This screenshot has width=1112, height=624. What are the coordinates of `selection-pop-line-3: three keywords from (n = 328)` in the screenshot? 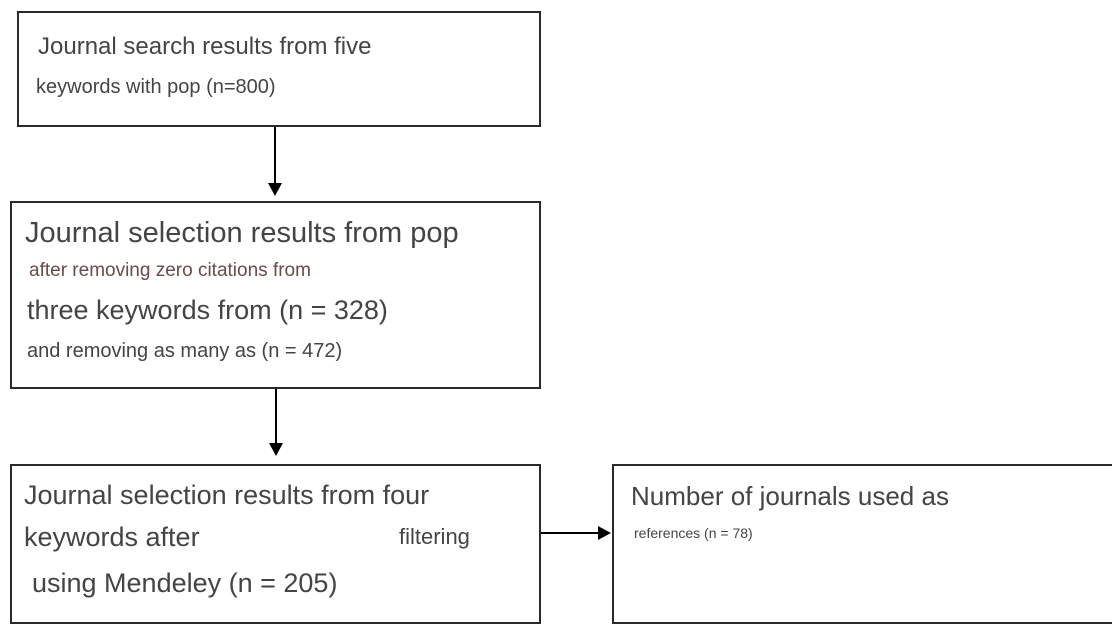 It's located at (207, 310).